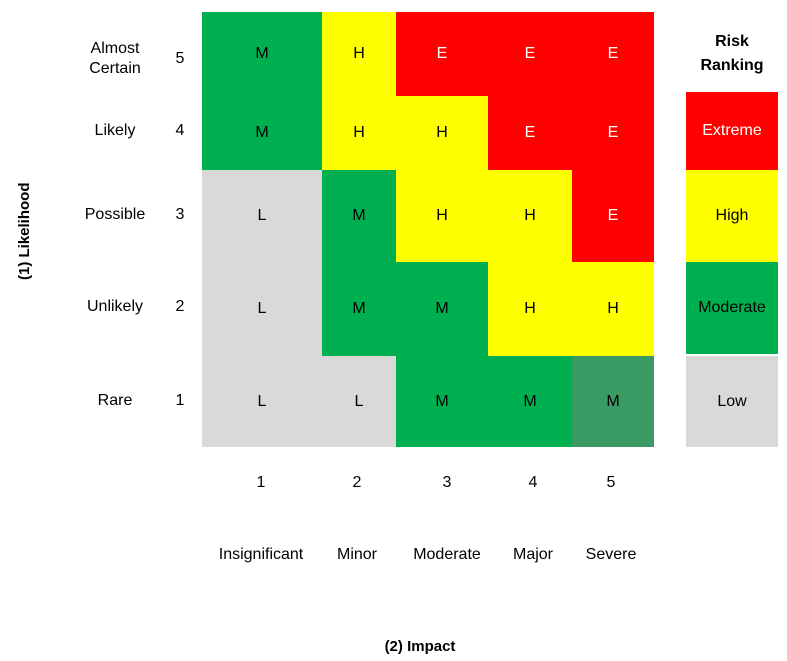 This screenshot has width=787, height=661. What do you see at coordinates (611, 482) in the screenshot?
I see `col-num-5: 5` at bounding box center [611, 482].